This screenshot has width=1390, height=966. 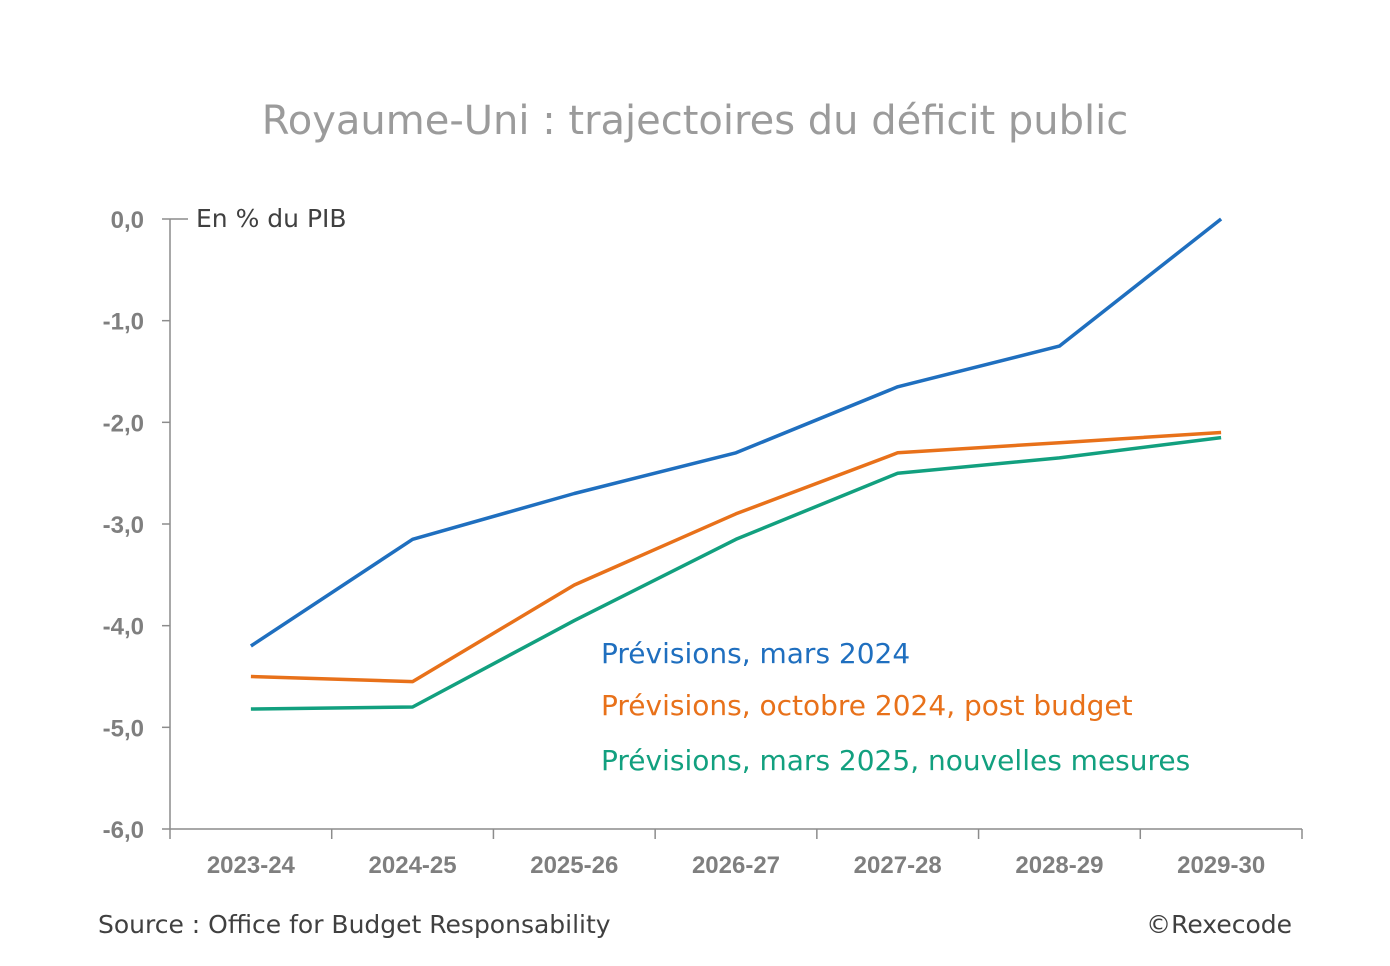 What do you see at coordinates (1219, 924) in the screenshot?
I see `copyright: ©Rexecode` at bounding box center [1219, 924].